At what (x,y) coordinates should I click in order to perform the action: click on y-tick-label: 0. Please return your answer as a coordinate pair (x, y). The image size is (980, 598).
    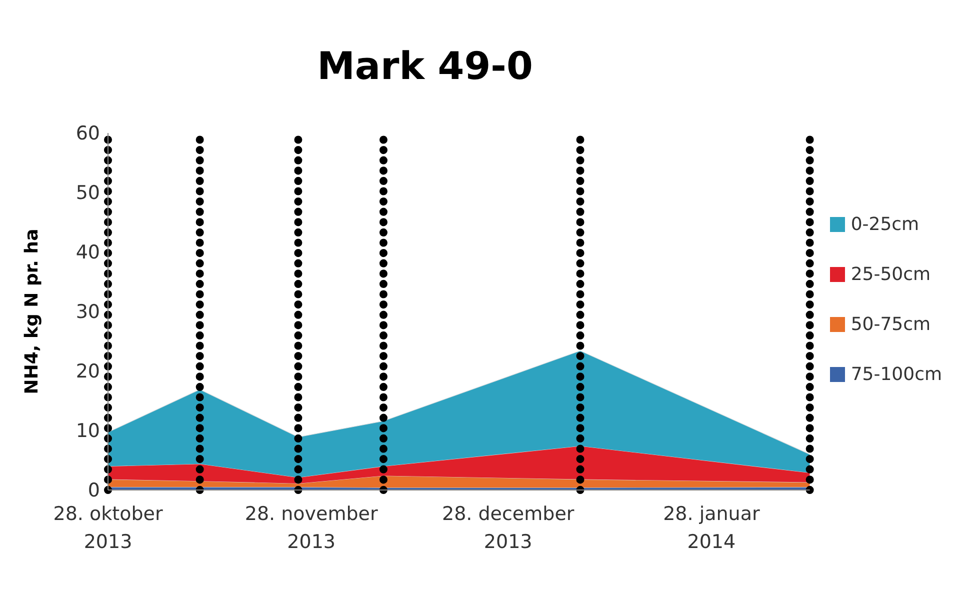
    Looking at the image, I should click on (94, 491).